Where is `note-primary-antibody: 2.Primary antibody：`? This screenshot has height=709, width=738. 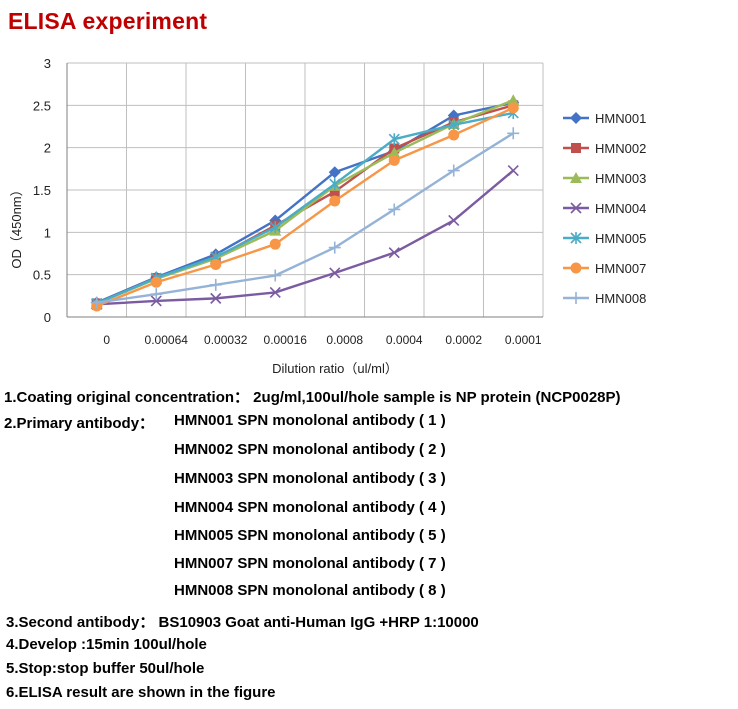 note-primary-antibody: 2.Primary antibody： is located at coordinates (79, 423).